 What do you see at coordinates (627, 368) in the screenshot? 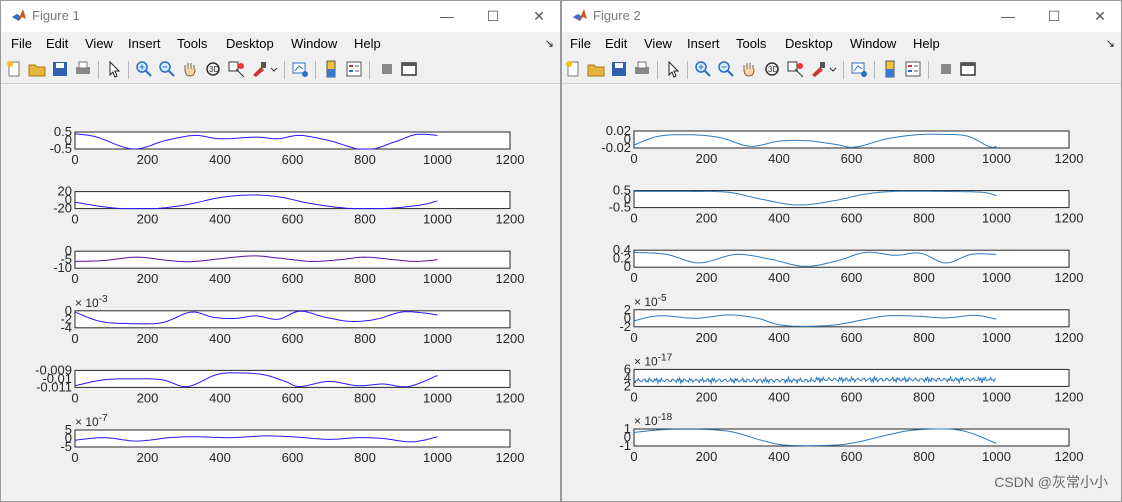
I see `y-tick-label: 6` at bounding box center [627, 368].